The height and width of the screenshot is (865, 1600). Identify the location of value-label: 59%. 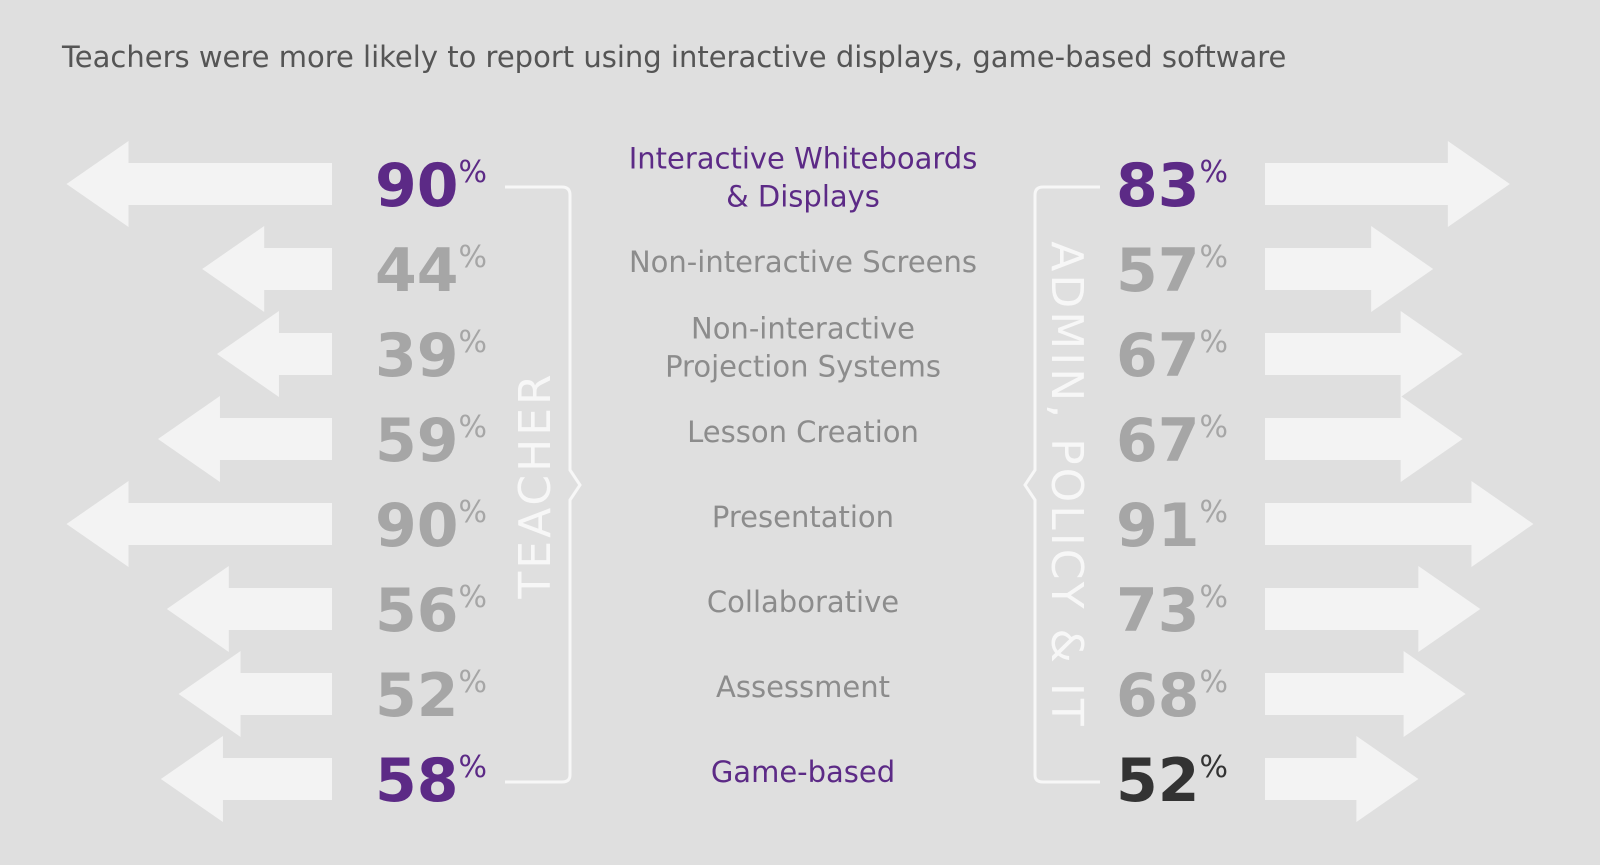
(431, 441).